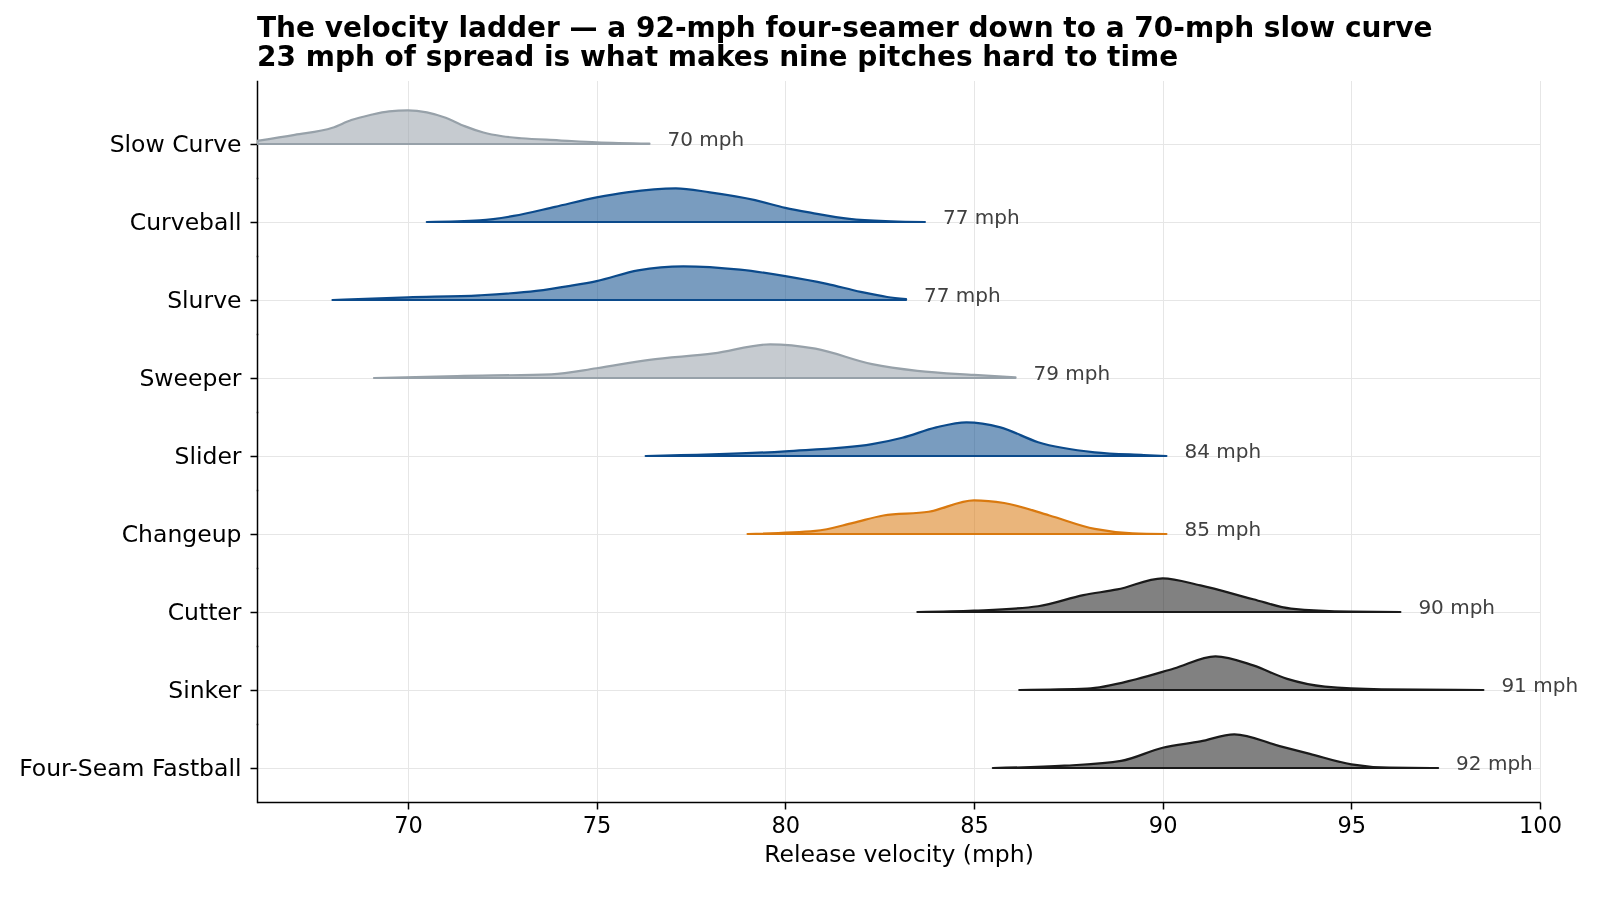 This screenshot has width=1597, height=901. I want to click on annotation: 90 mph, so click(1457, 606).